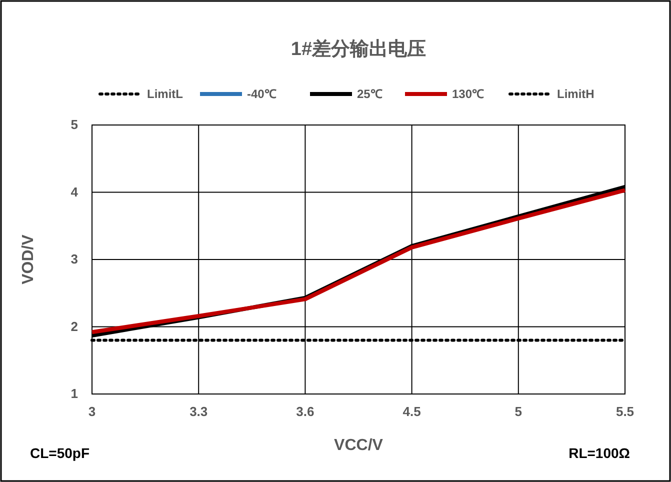  I want to click on y-tick-label: 3, so click(74, 259).